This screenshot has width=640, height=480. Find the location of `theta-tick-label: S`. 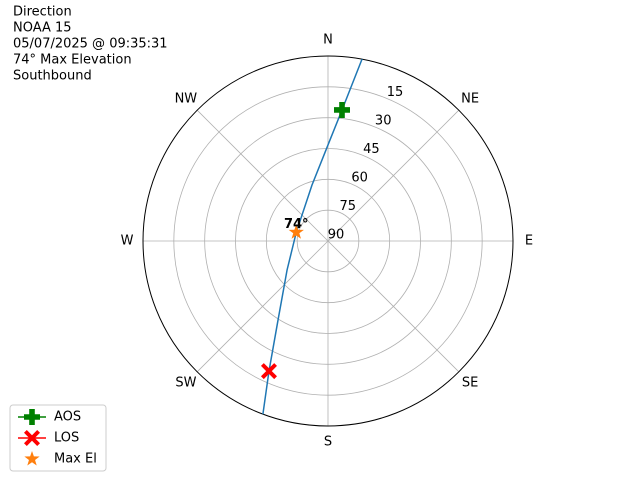

theta-tick-label: S is located at coordinates (328, 442).